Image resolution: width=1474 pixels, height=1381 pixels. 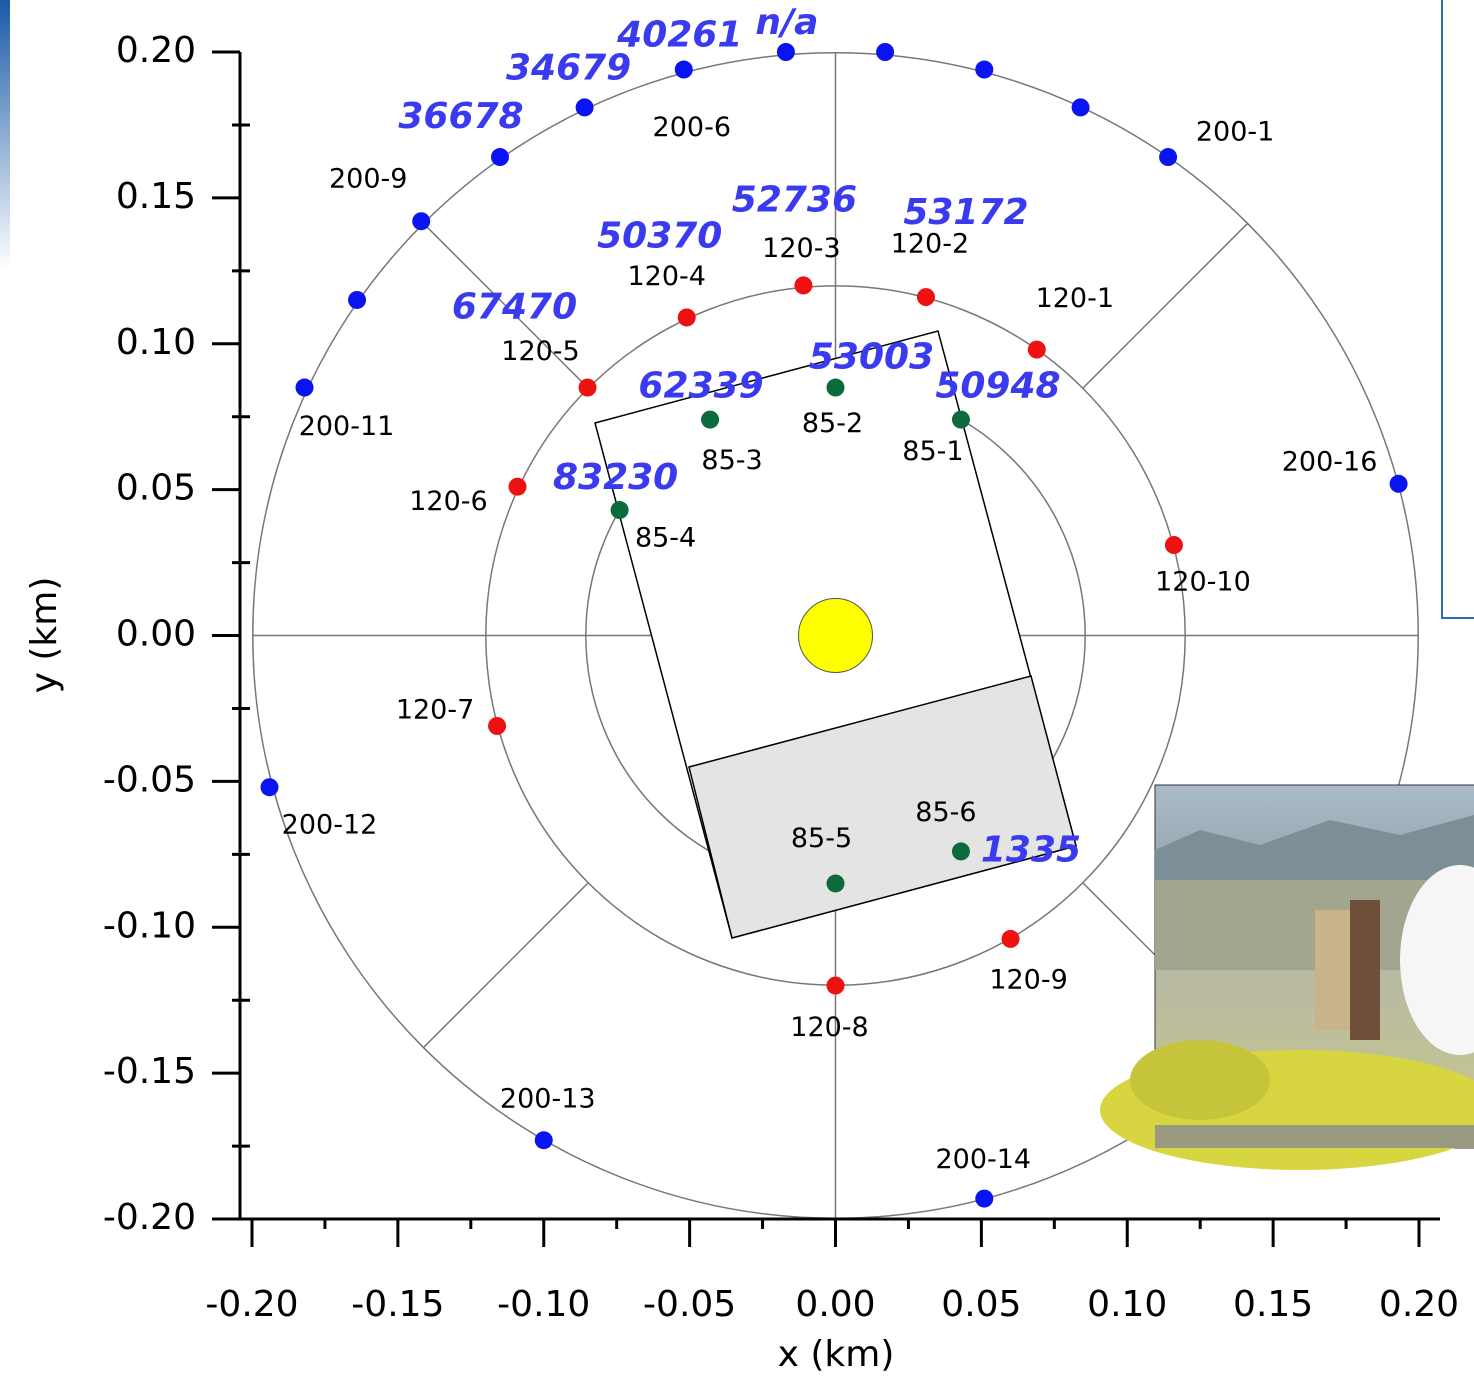 I want to click on annotation: n/a, so click(x=786, y=22).